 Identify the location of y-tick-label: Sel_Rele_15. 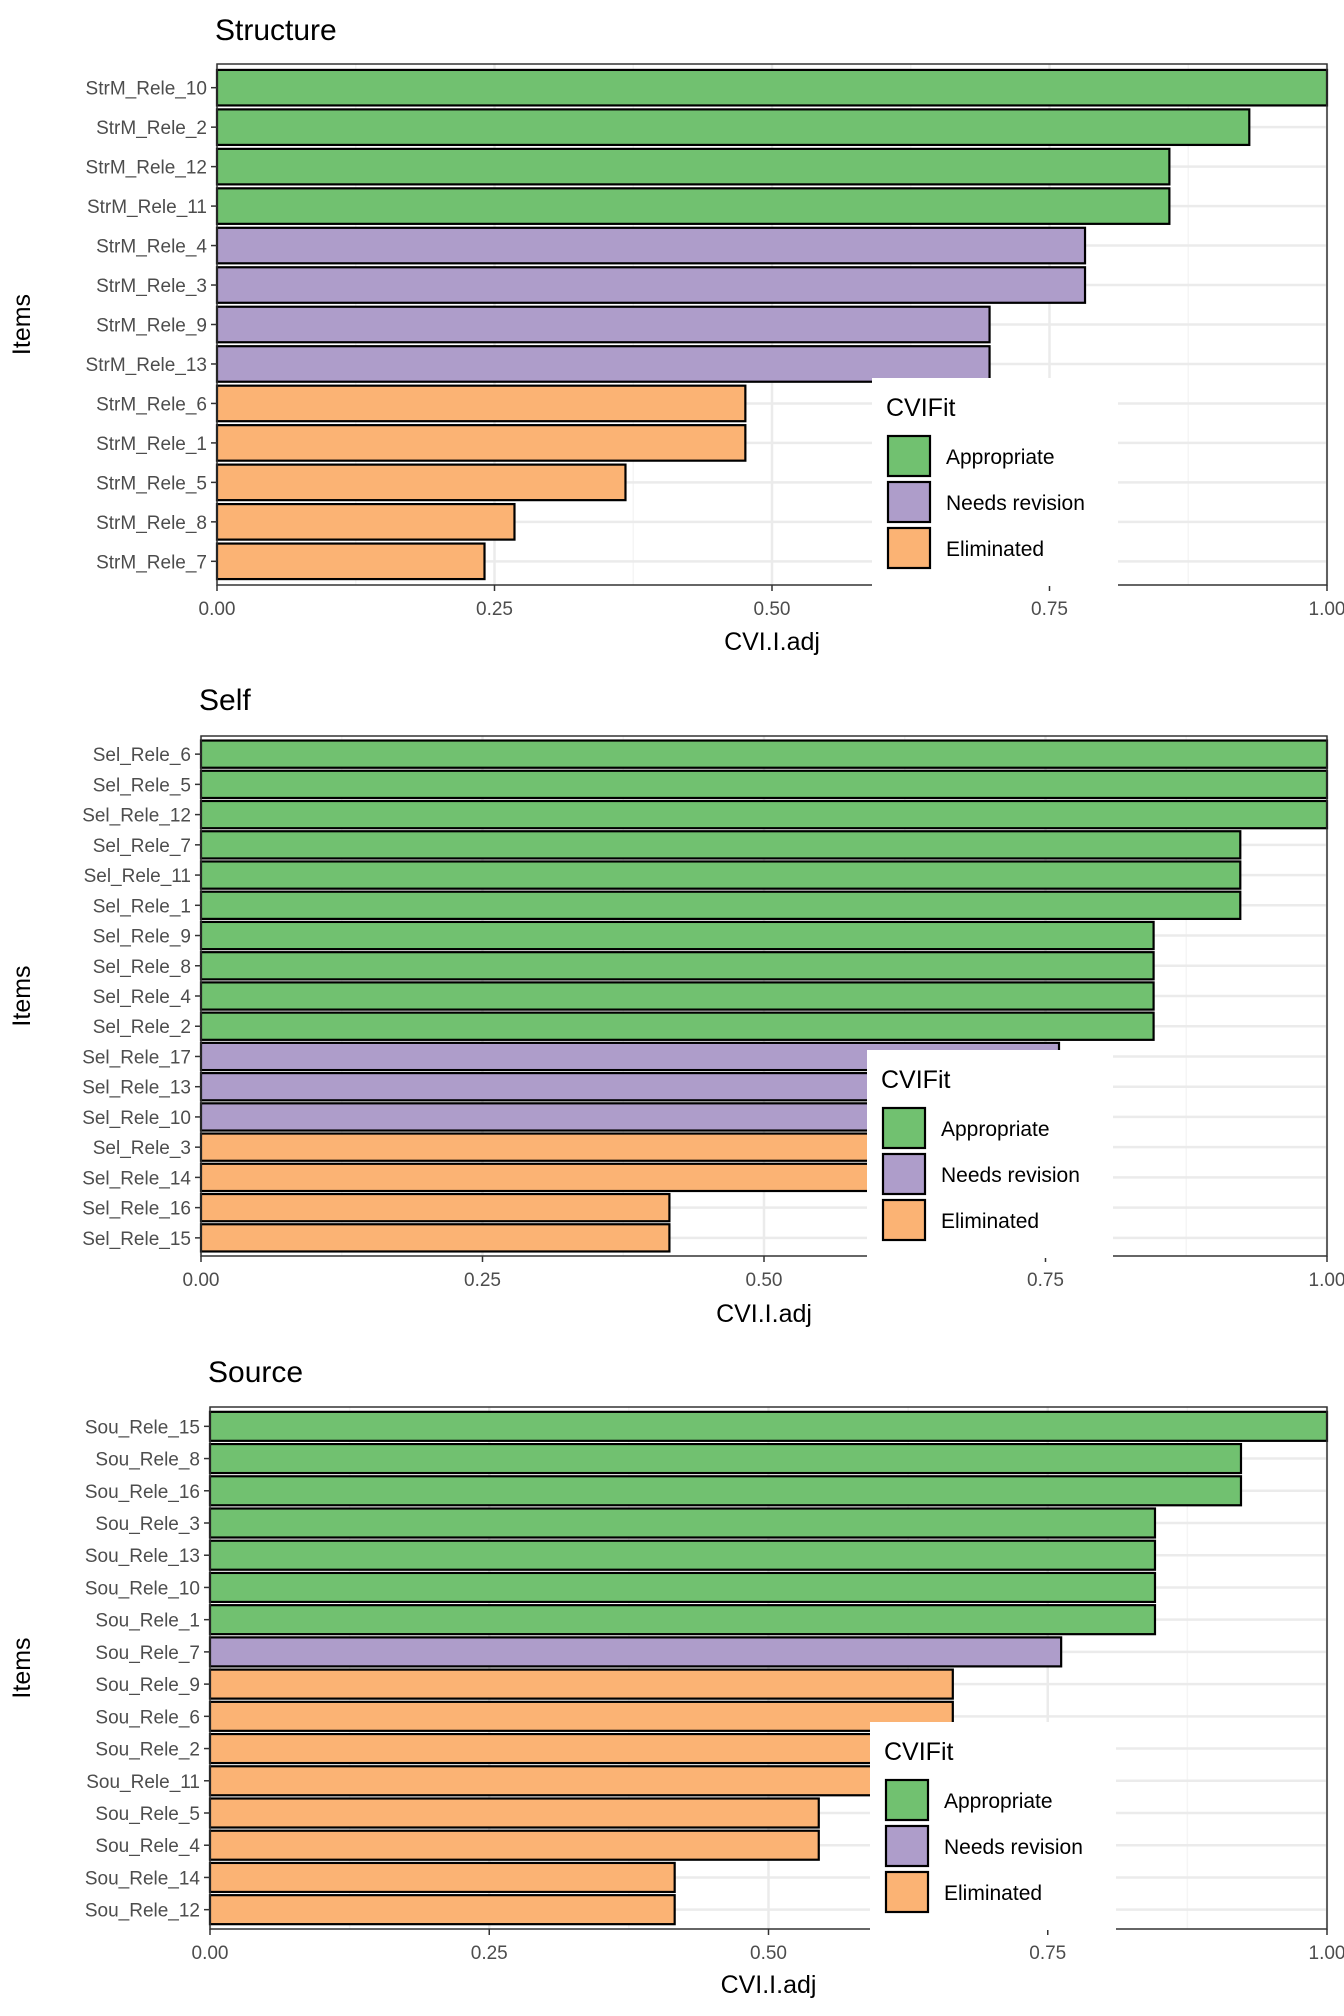
(136, 1239).